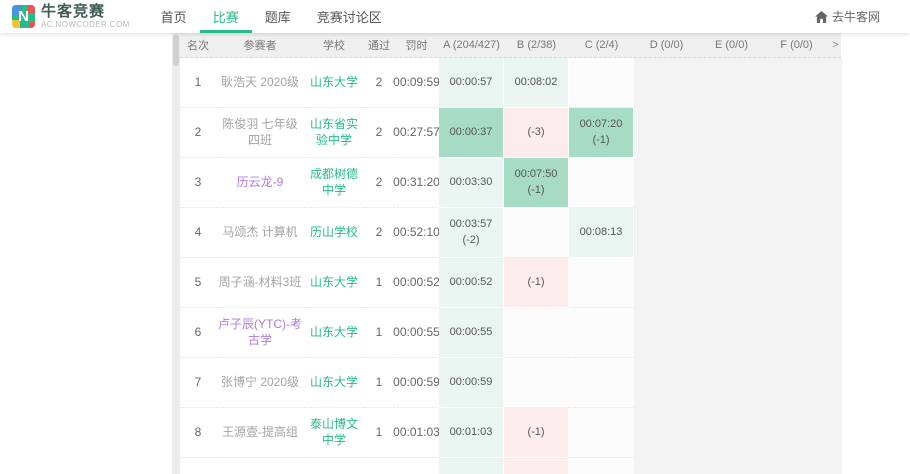 The width and height of the screenshot is (910, 474). Describe the element at coordinates (796, 45) in the screenshot. I see `problem-col-header: F (0/0)` at that location.